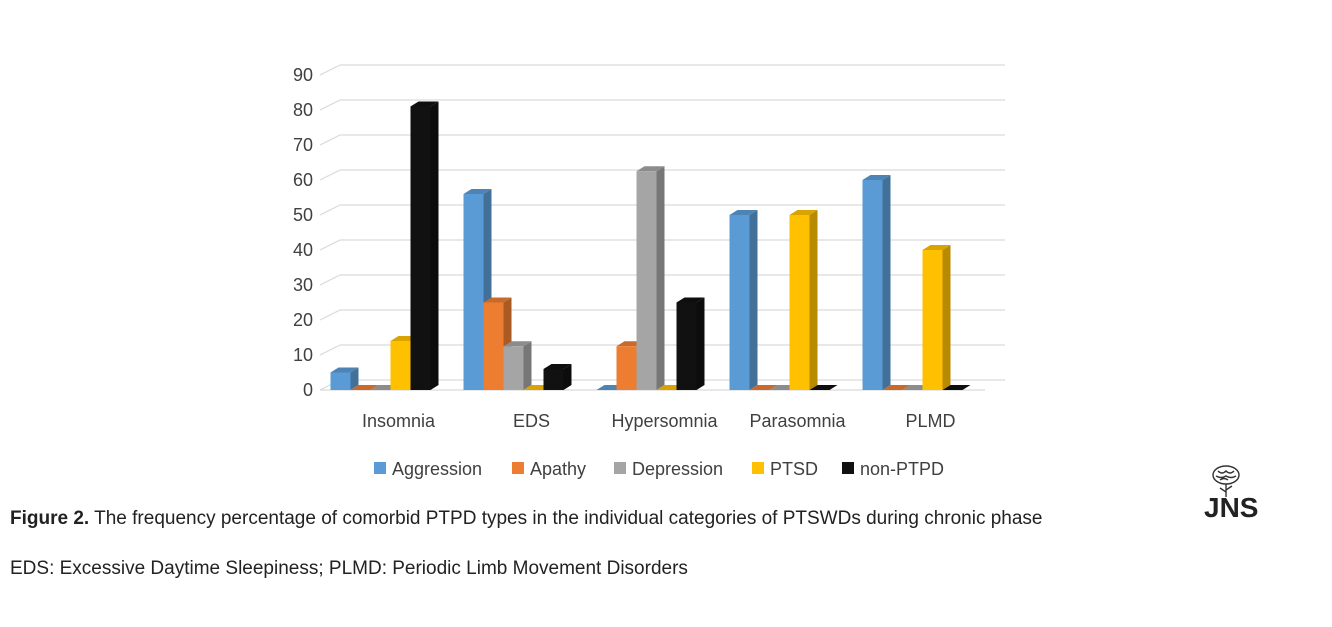 The image size is (1332, 627). I want to click on legend-entry: Apathy, so click(549, 469).